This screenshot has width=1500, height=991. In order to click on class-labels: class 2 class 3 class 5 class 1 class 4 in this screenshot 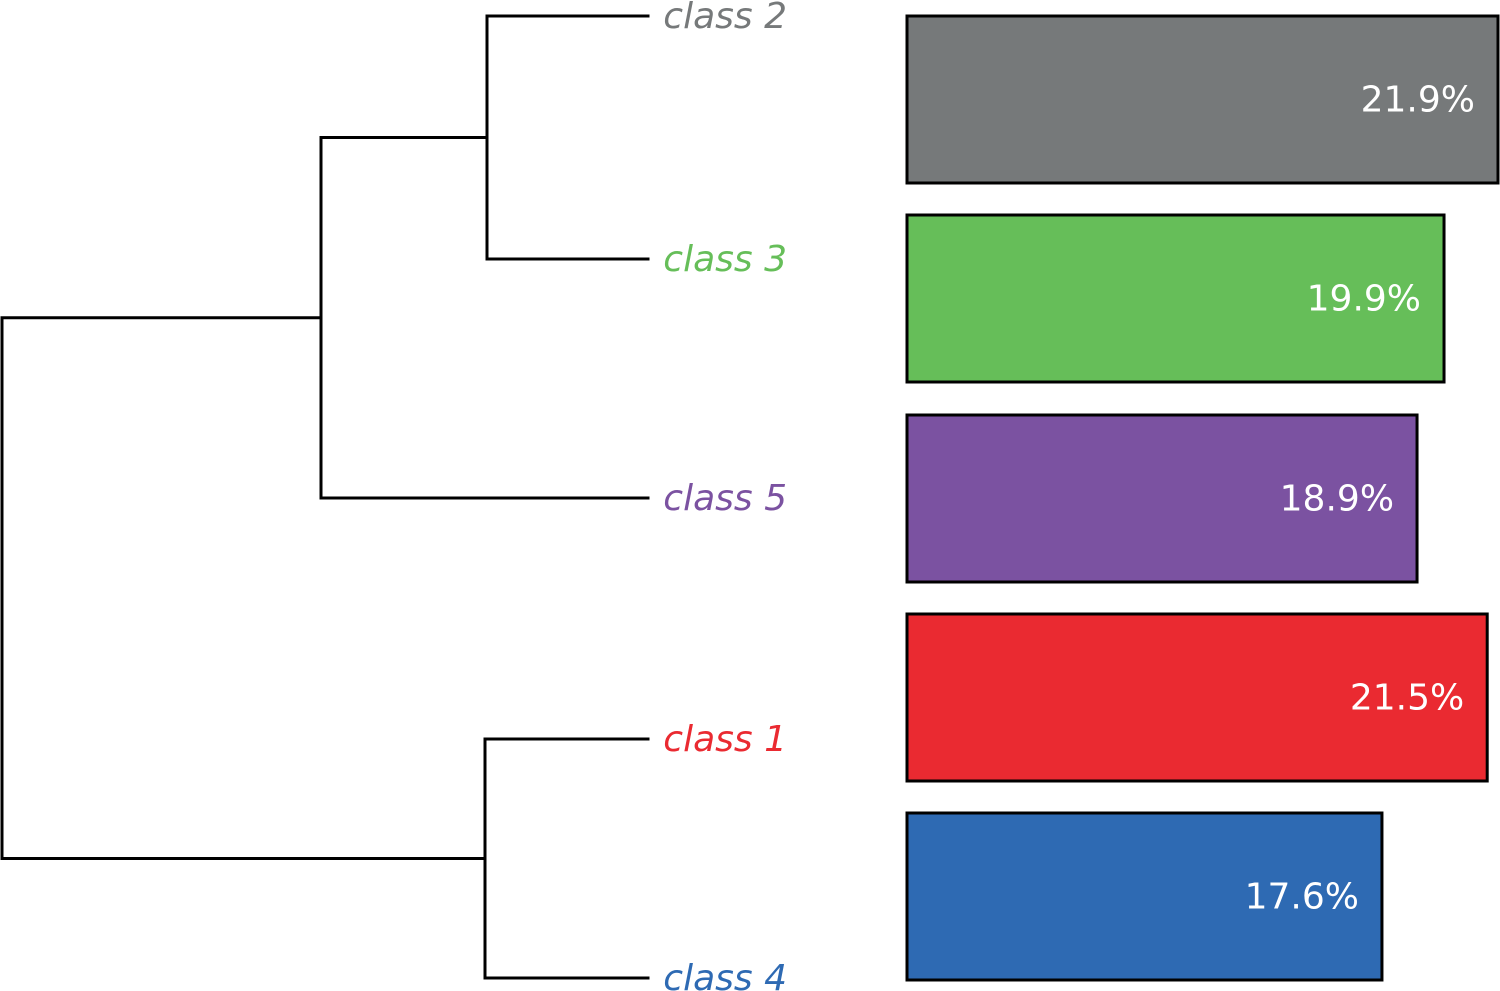, I will do `click(725, 495)`.